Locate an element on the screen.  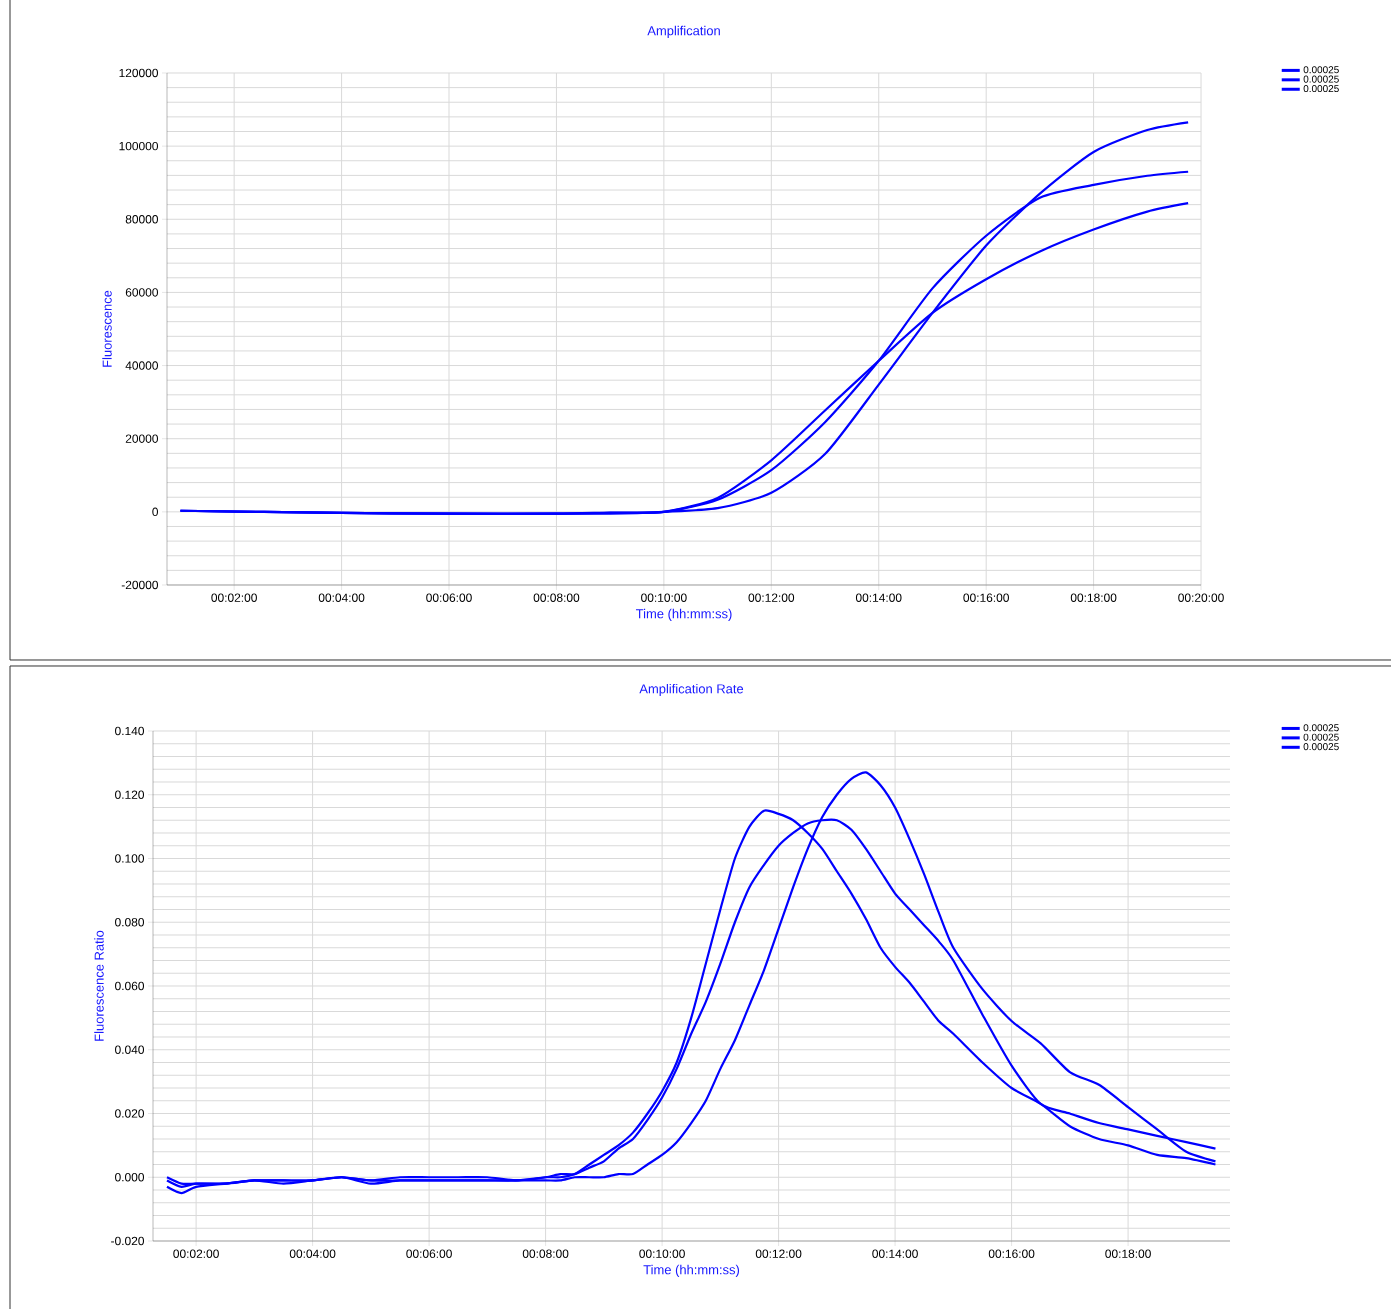
chart-title: Amplification Rate is located at coordinates (691, 689).